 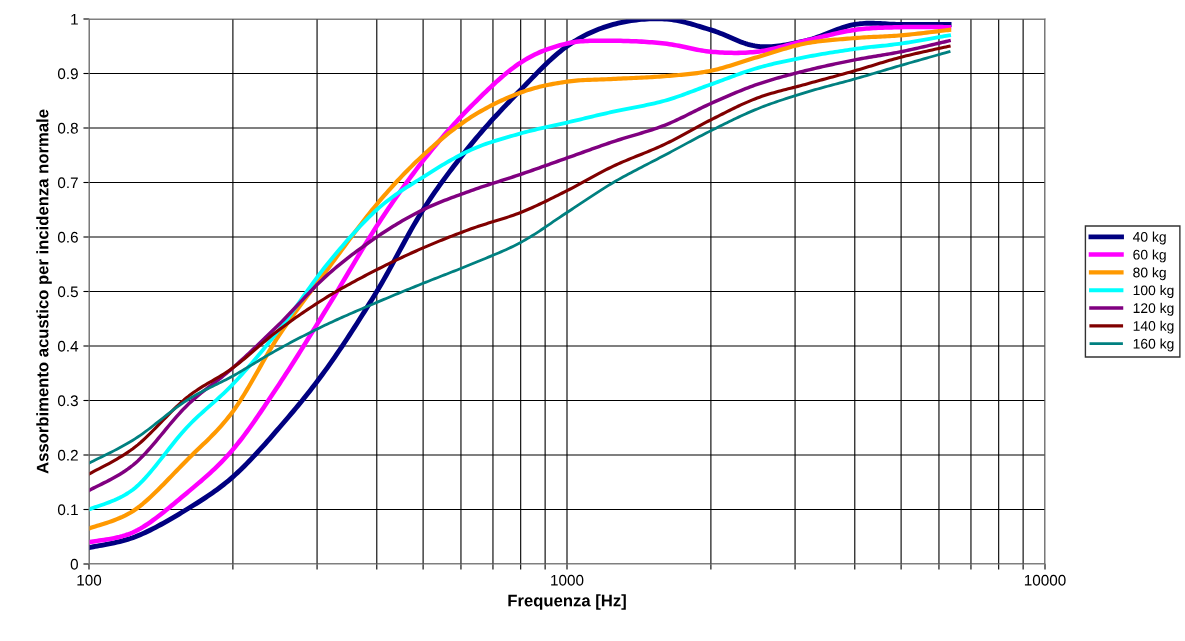 What do you see at coordinates (1153, 291) in the screenshot?
I see `legend-label: 100 kg` at bounding box center [1153, 291].